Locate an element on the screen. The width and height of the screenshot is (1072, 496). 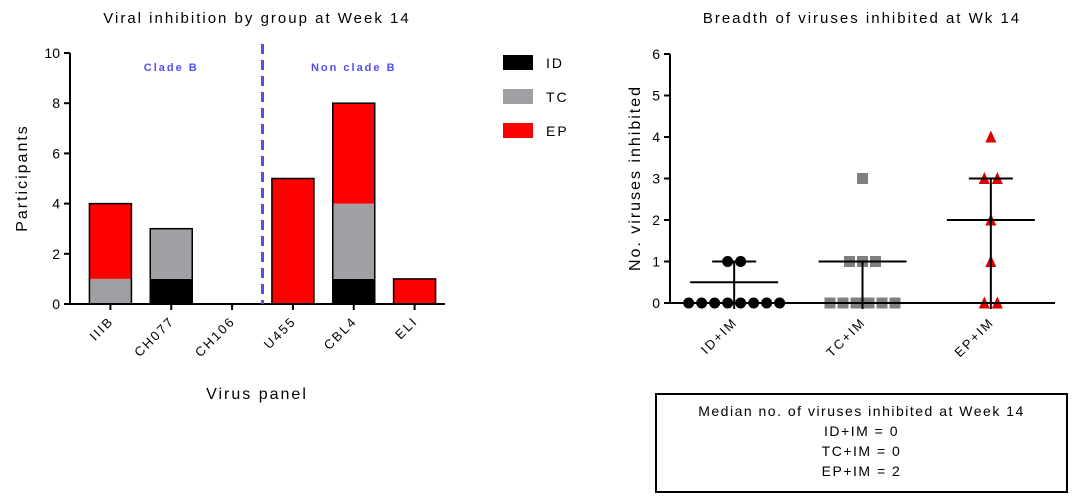
y-tick-label: 10 is located at coordinates (52, 53).